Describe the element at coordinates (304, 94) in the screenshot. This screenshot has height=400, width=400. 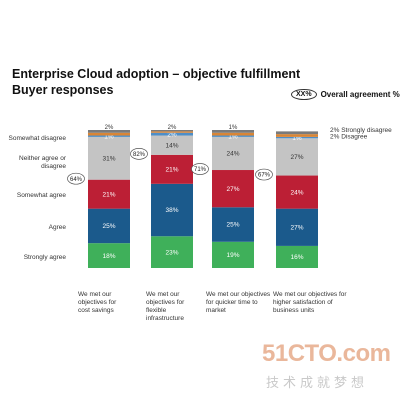
I see `legend-marker: XX%` at that location.